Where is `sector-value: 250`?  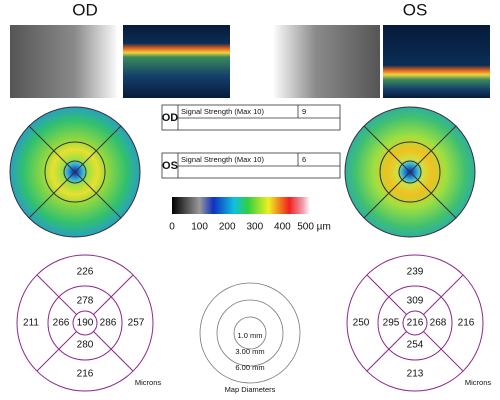
sector-value: 250 is located at coordinates (361, 323).